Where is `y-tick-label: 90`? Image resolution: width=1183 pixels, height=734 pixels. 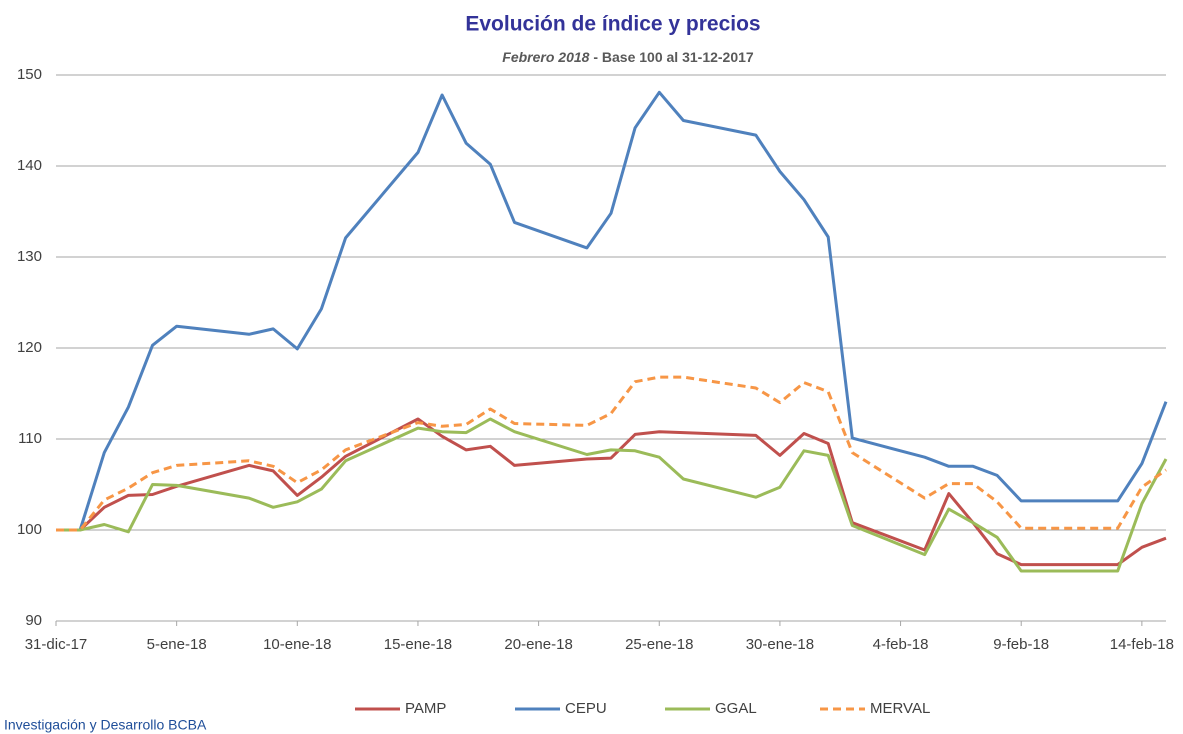
y-tick-label: 90 is located at coordinates (33, 620).